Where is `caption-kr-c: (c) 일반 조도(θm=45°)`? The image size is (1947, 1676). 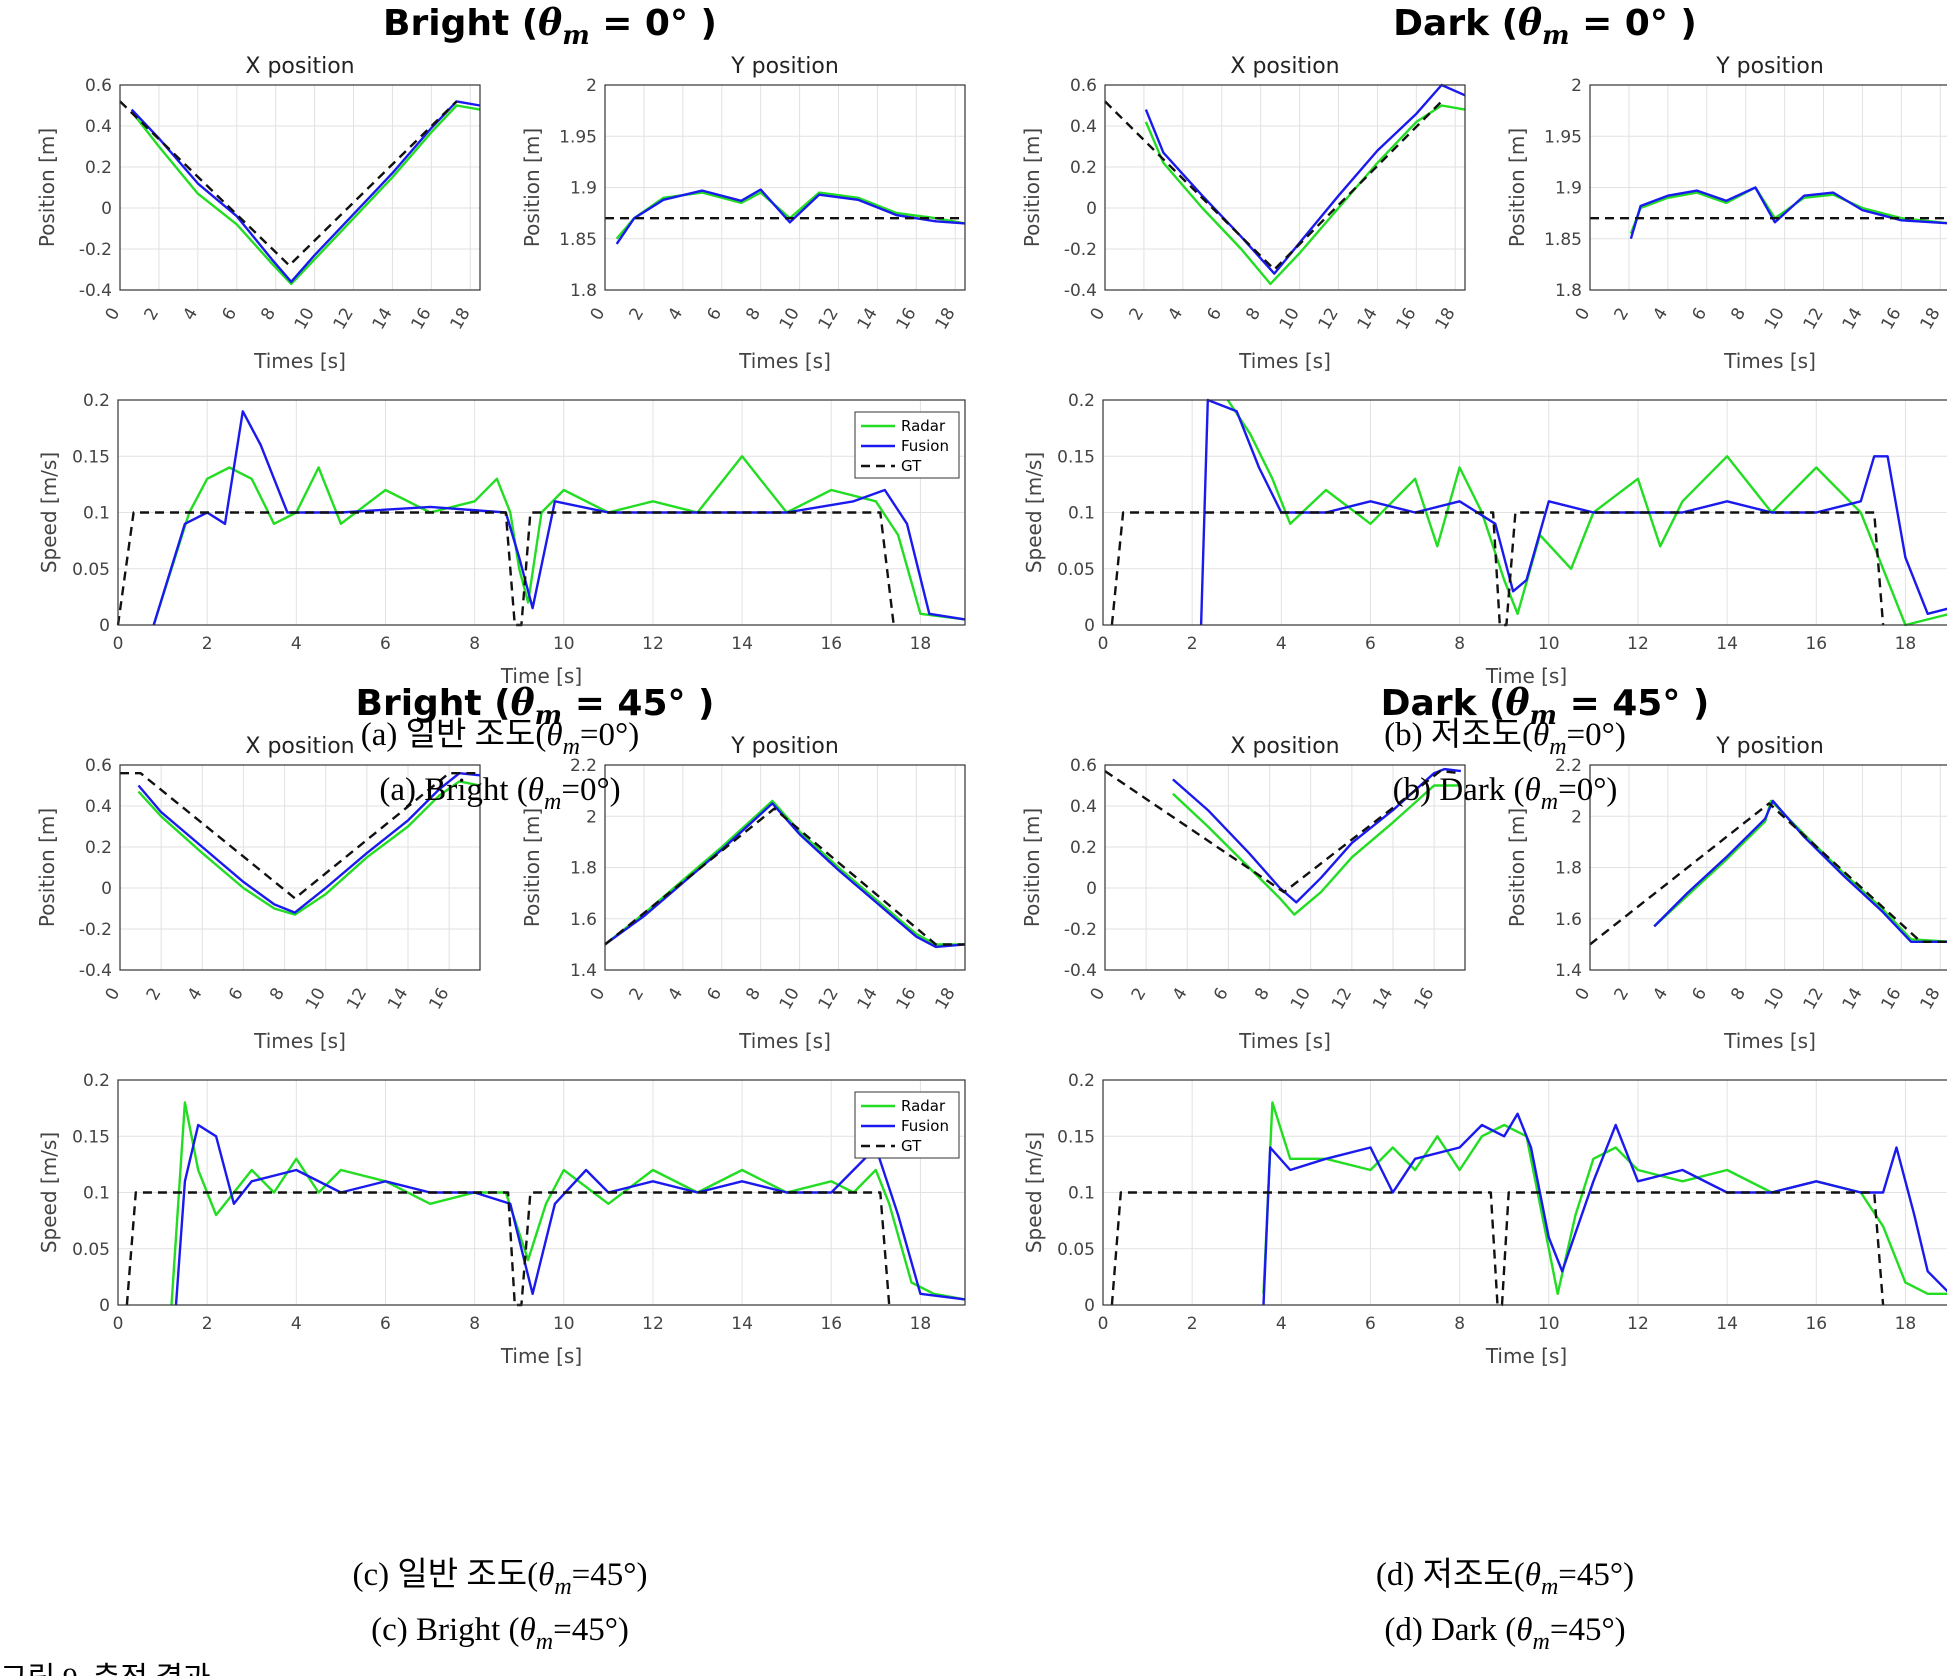
caption-kr-c: (c) 일반 조도(θm=45°) is located at coordinates (500, 1578).